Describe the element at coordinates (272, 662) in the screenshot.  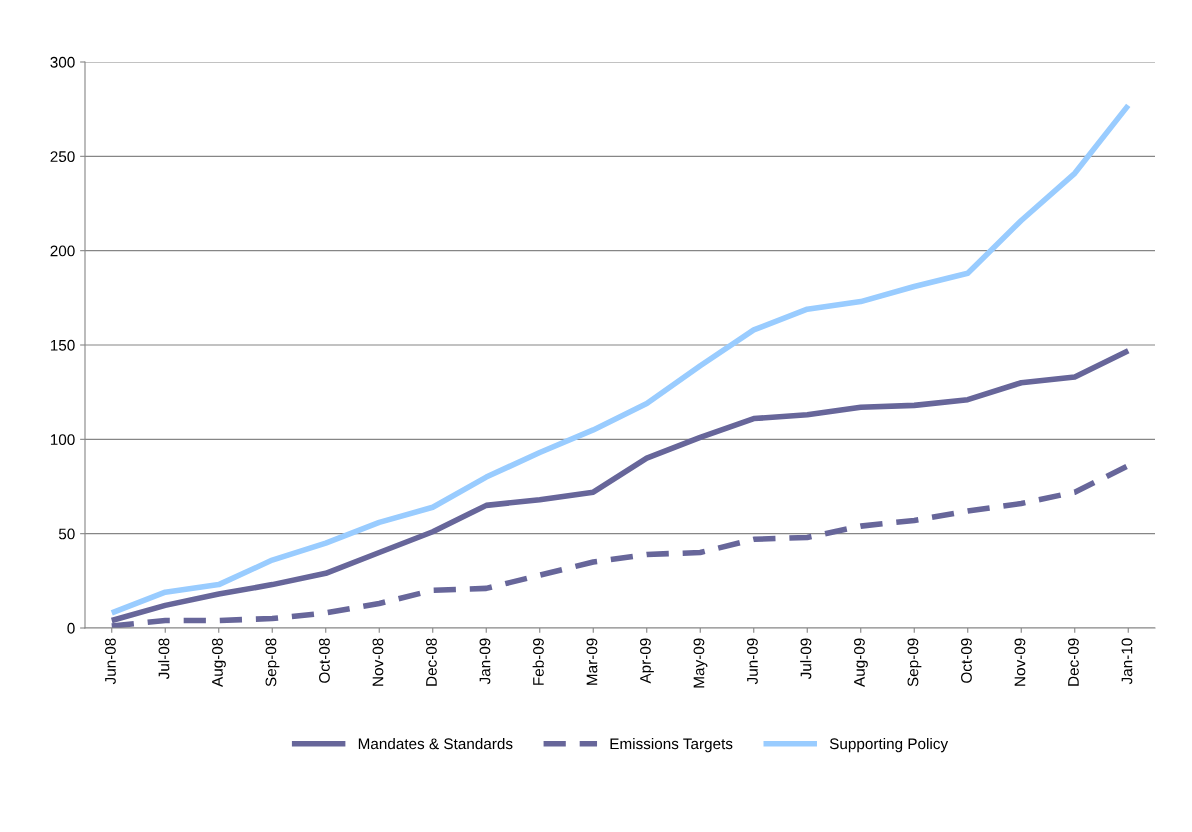
I see `x-tick-label: Sep-08` at that location.